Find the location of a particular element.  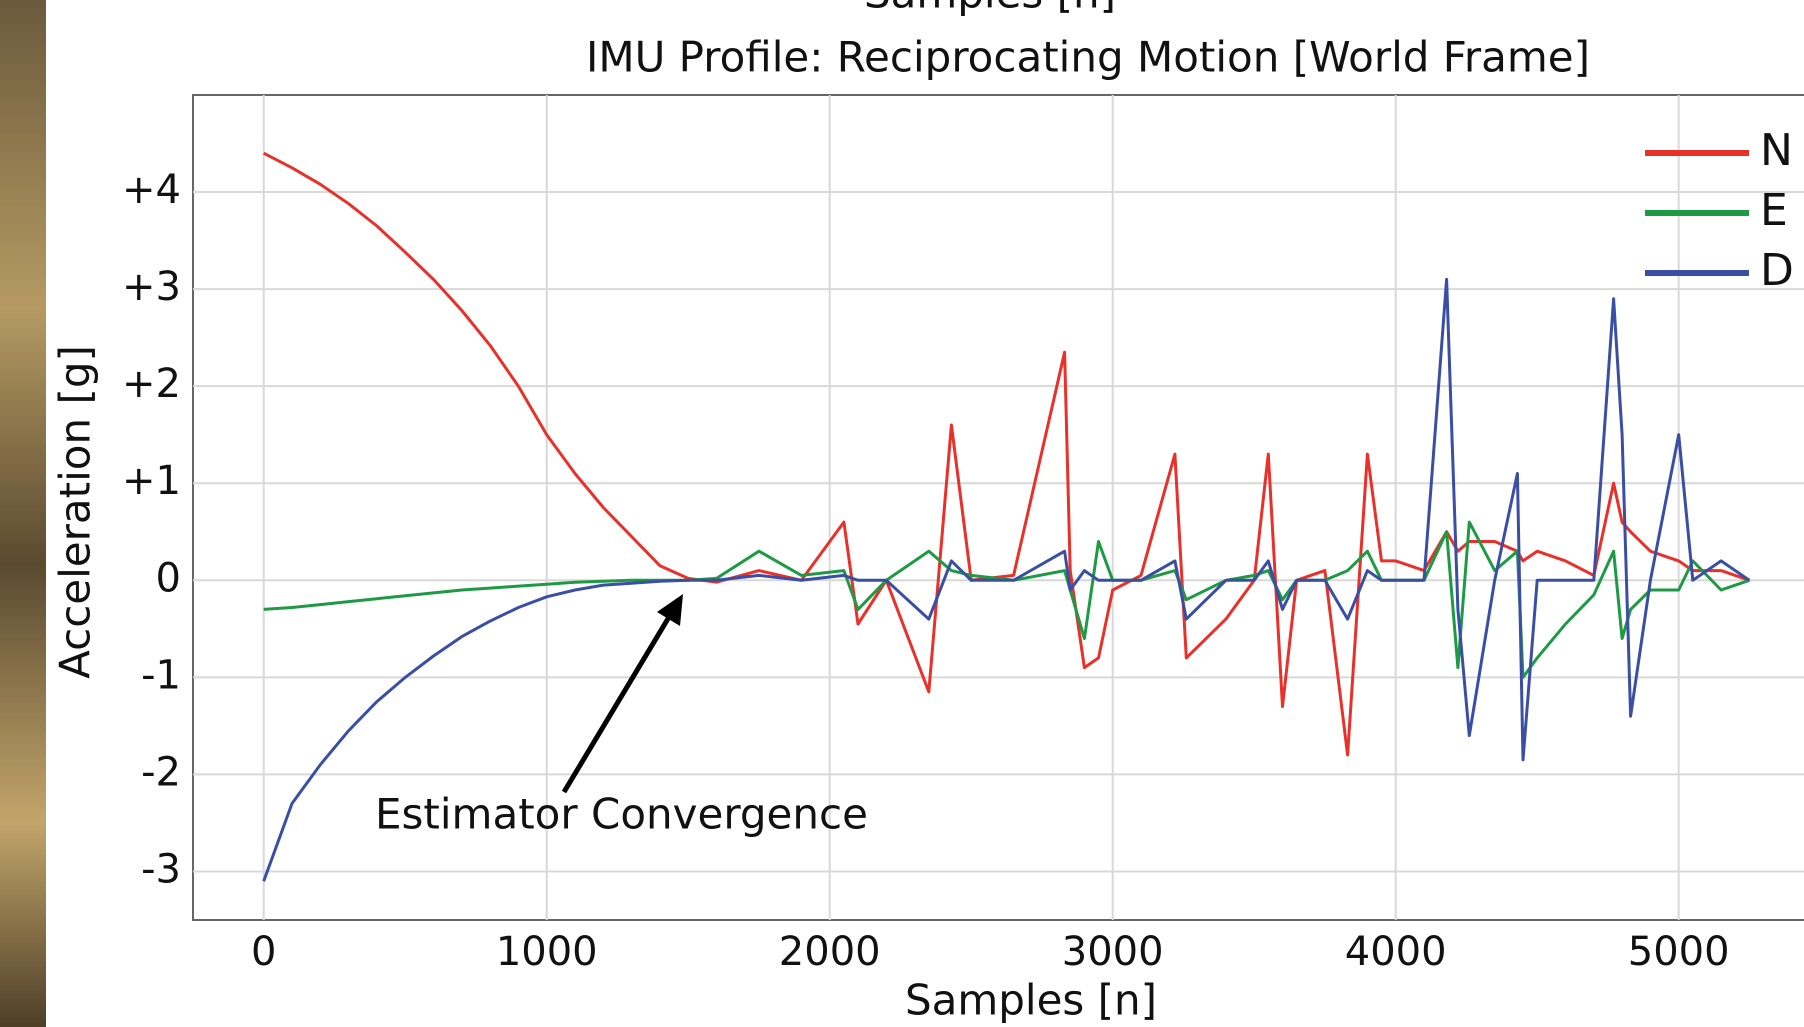

y-axis-label: Acceleration [g] is located at coordinates (75, 512).